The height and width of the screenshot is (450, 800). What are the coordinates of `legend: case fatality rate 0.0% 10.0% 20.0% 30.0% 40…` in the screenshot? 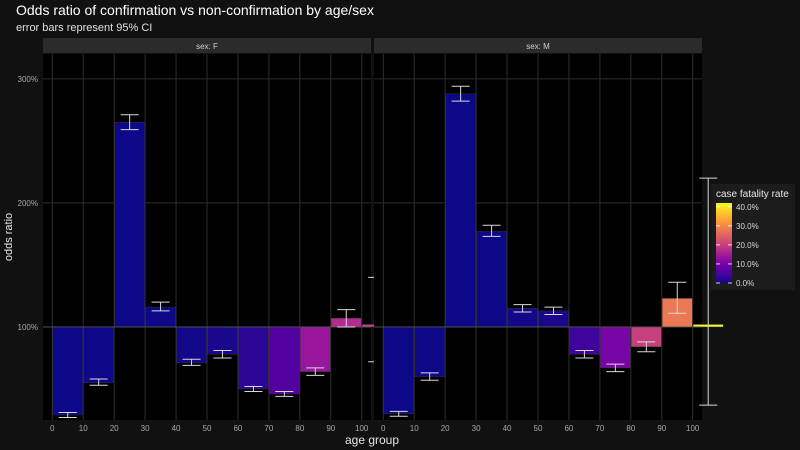 It's located at (753, 237).